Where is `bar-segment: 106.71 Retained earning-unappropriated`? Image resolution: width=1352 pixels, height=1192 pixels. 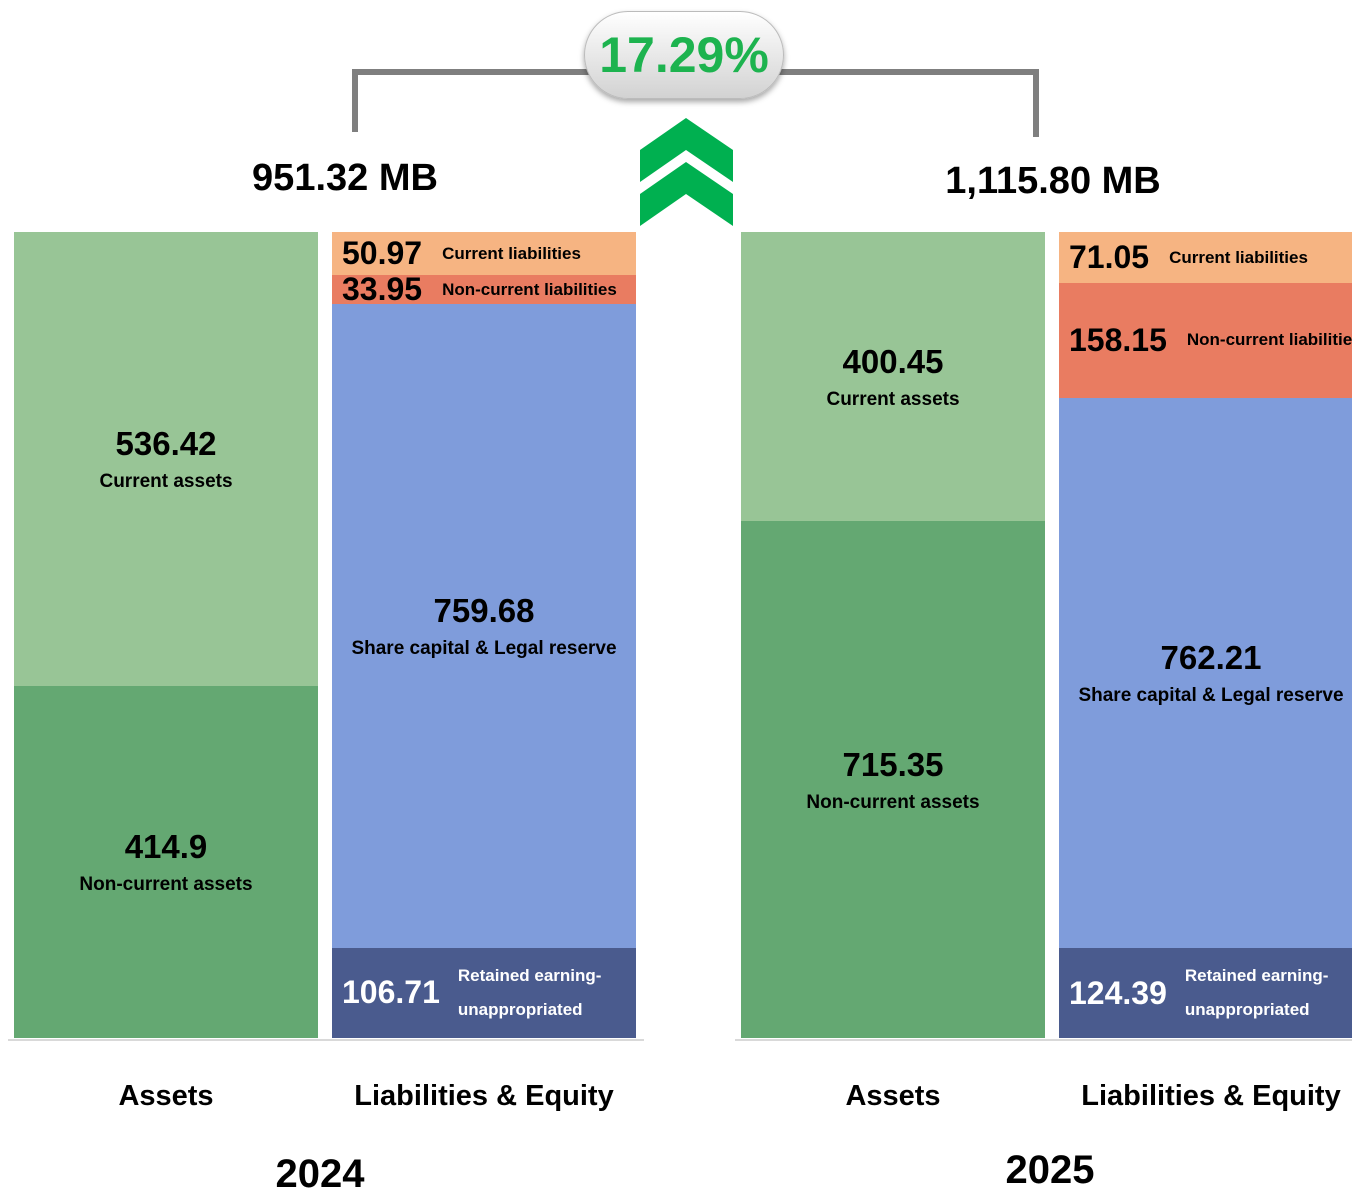
bar-segment: 106.71 Retained earning-unappropriated is located at coordinates (484, 992).